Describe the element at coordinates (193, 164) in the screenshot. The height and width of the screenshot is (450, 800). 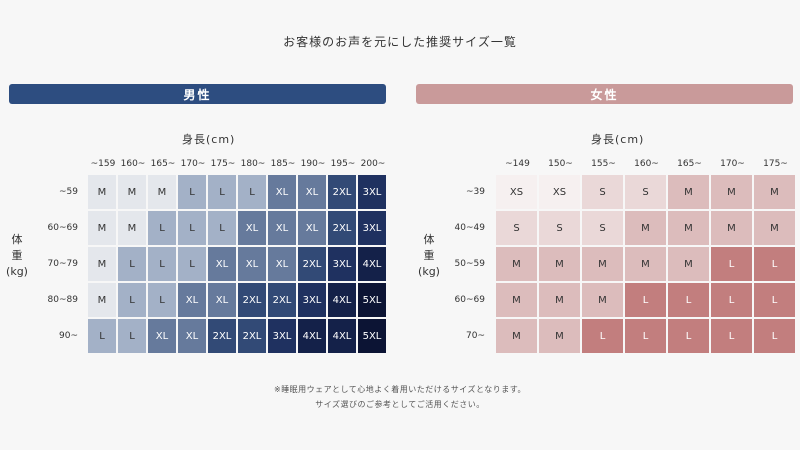
I see `men-height-header: 170~` at that location.